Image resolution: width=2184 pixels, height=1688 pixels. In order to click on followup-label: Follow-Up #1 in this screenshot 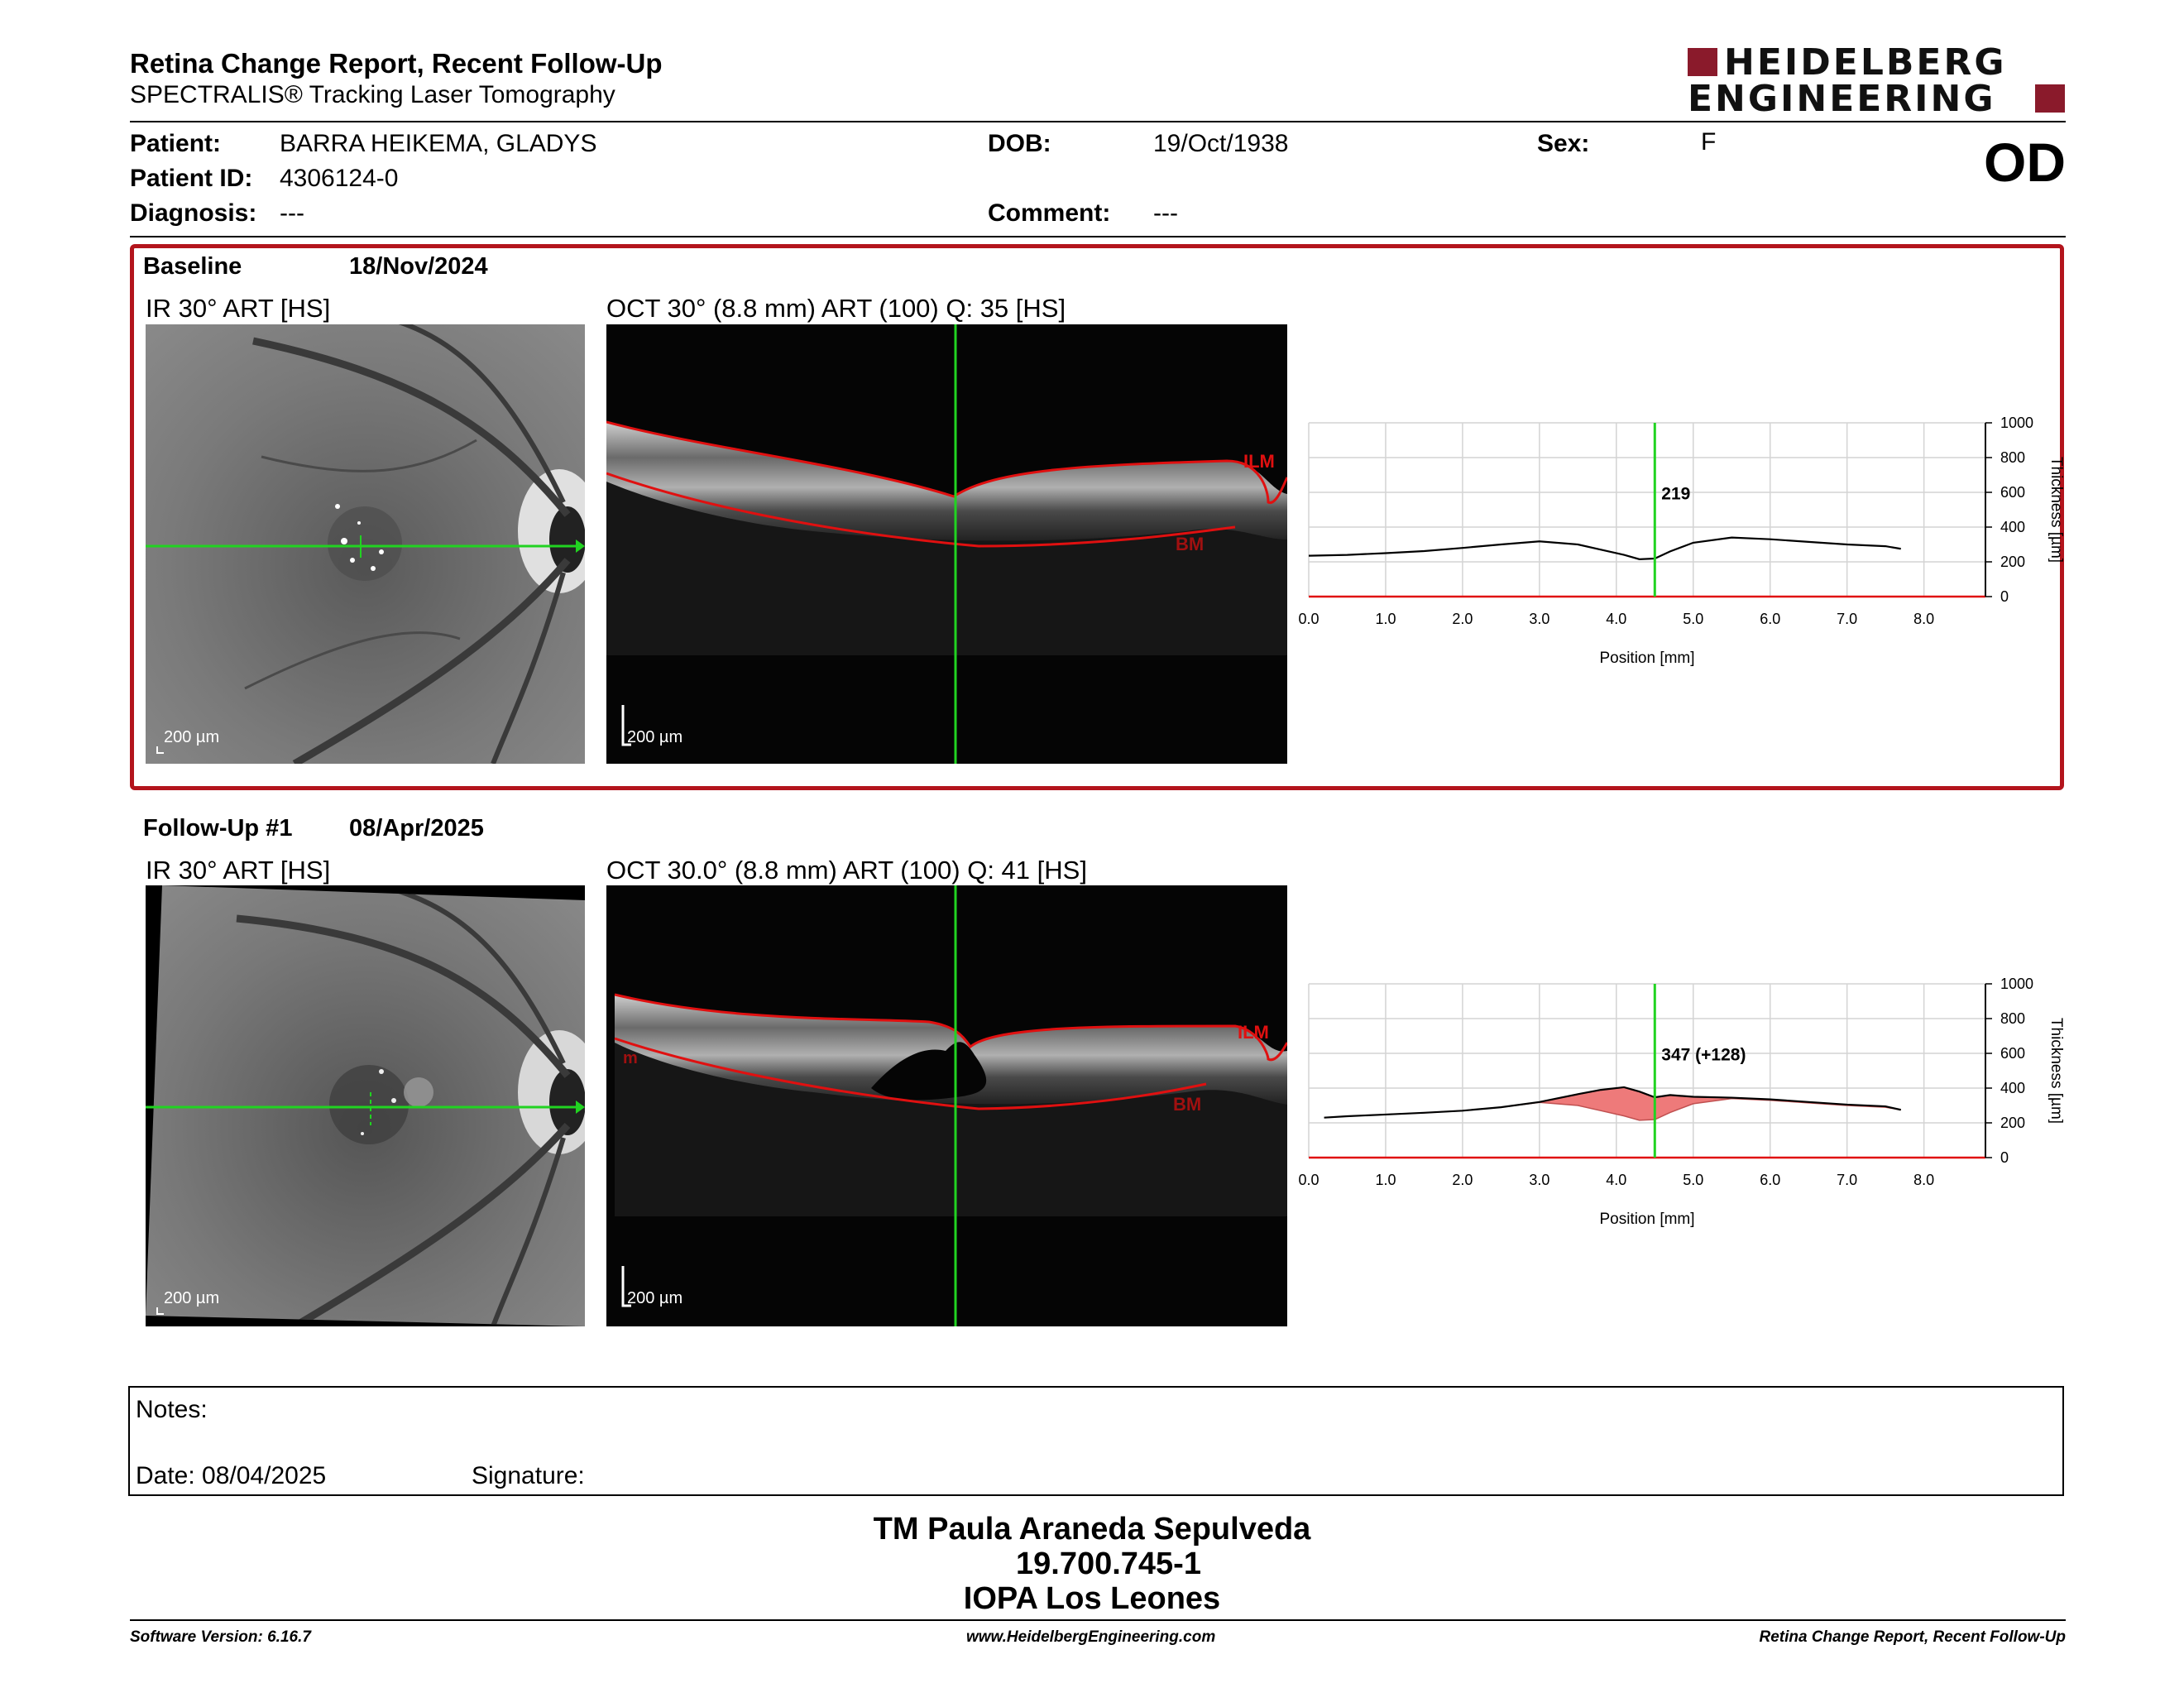, I will do `click(218, 828)`.